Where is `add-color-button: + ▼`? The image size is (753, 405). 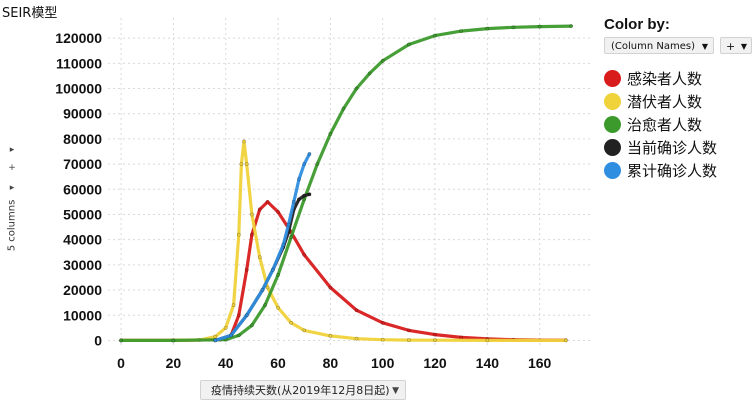
add-color-button: + ▼ is located at coordinates (736, 45).